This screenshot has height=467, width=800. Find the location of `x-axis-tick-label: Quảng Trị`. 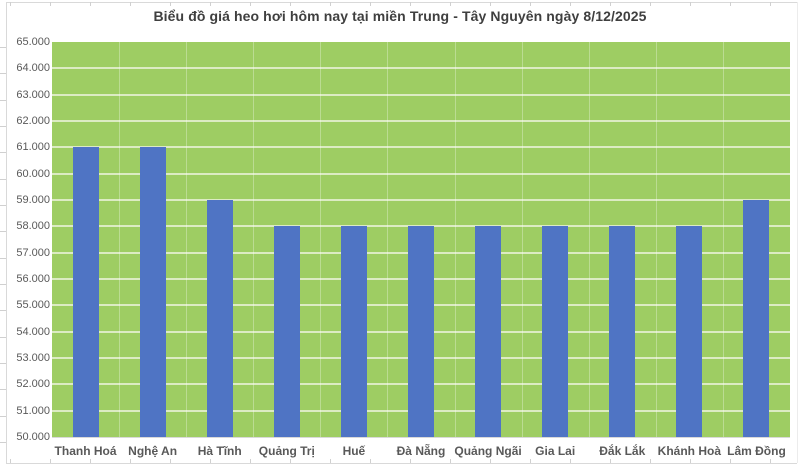

x-axis-tick-label: Quảng Trị is located at coordinates (286, 451).